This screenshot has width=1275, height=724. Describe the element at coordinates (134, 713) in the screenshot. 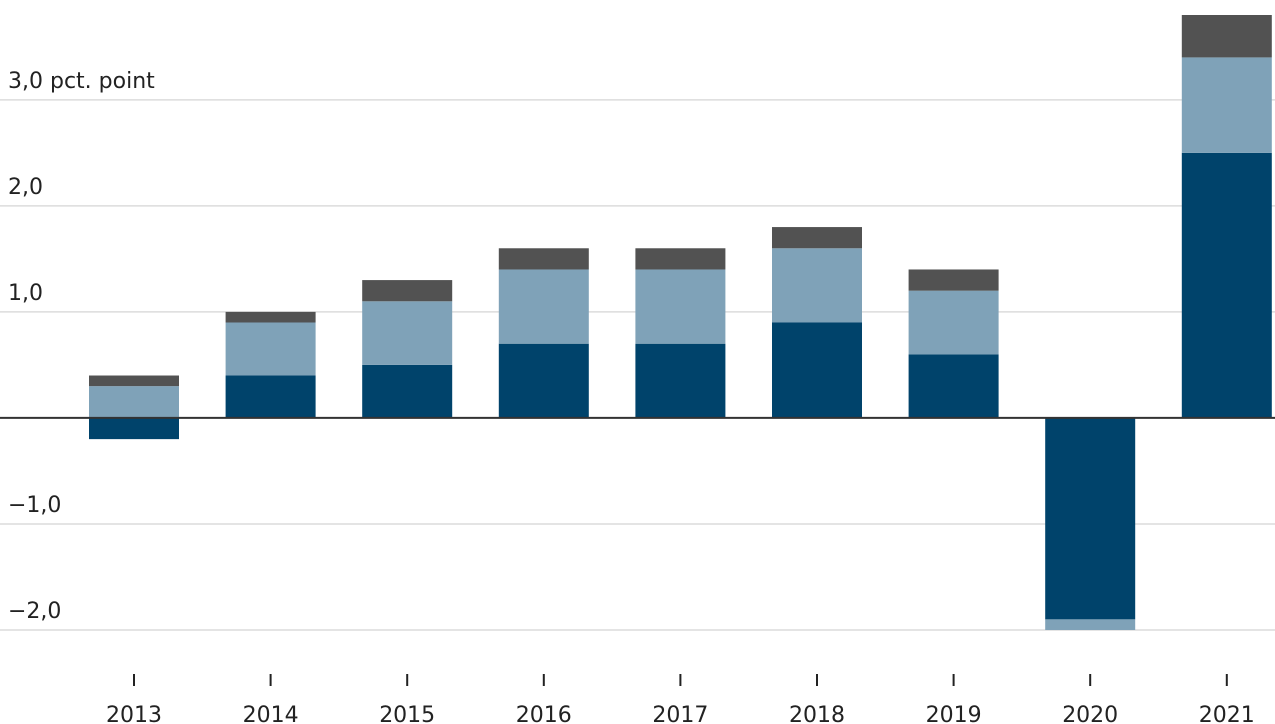

I see `x-tick-label: 2013` at that location.